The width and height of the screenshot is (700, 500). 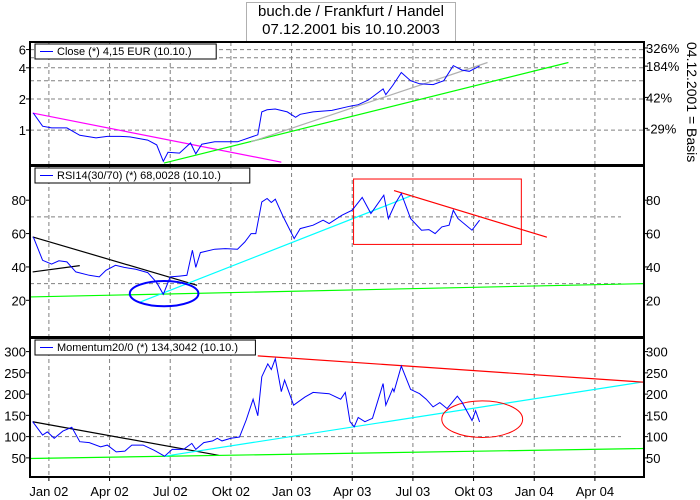 I want to click on left-tick-label: 6, so click(x=22, y=50).